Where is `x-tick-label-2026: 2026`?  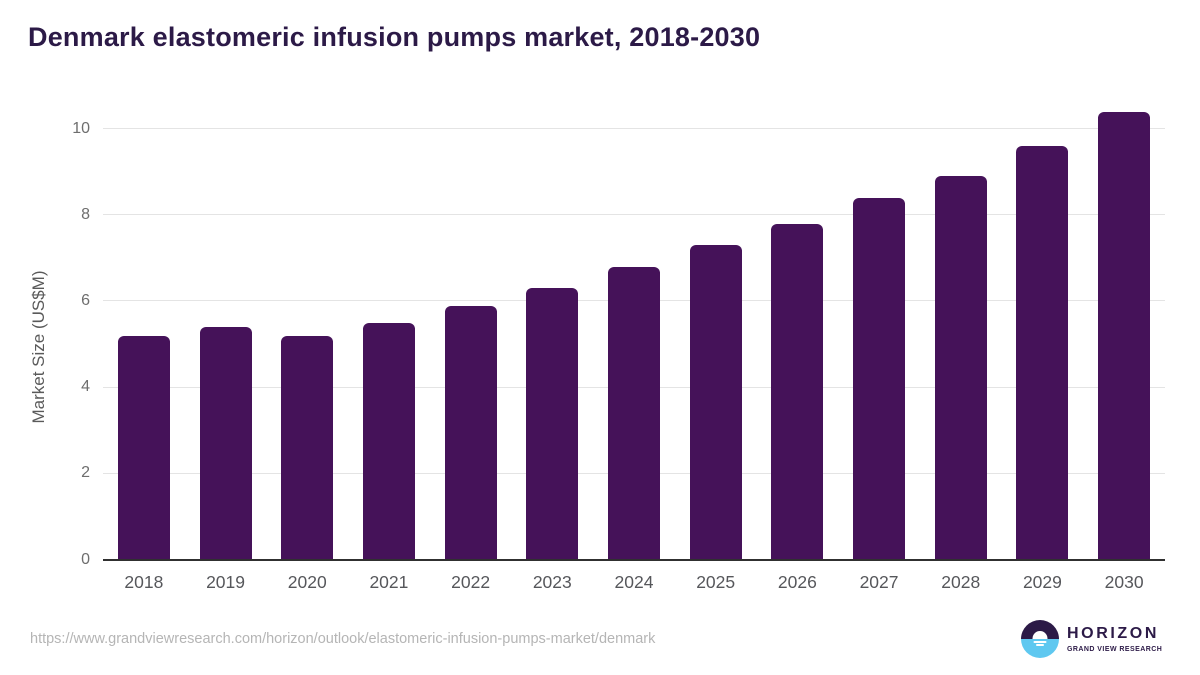
x-tick-label-2026: 2026 is located at coordinates (797, 582).